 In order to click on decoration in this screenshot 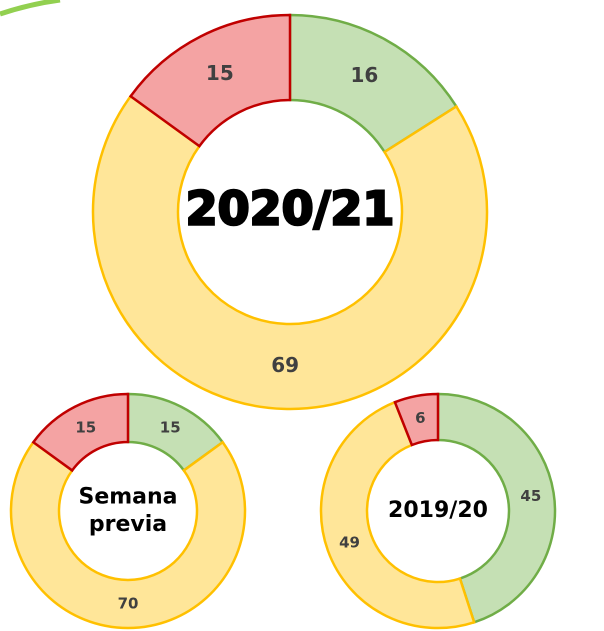, I will do `click(30, 8)`.